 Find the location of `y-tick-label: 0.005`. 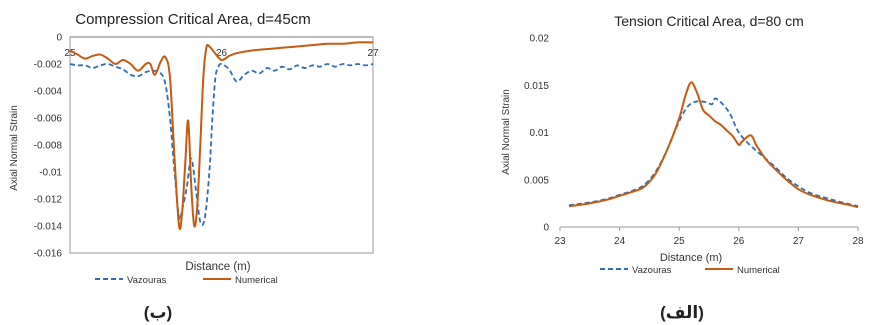

y-tick-label: 0.005 is located at coordinates (536, 180).